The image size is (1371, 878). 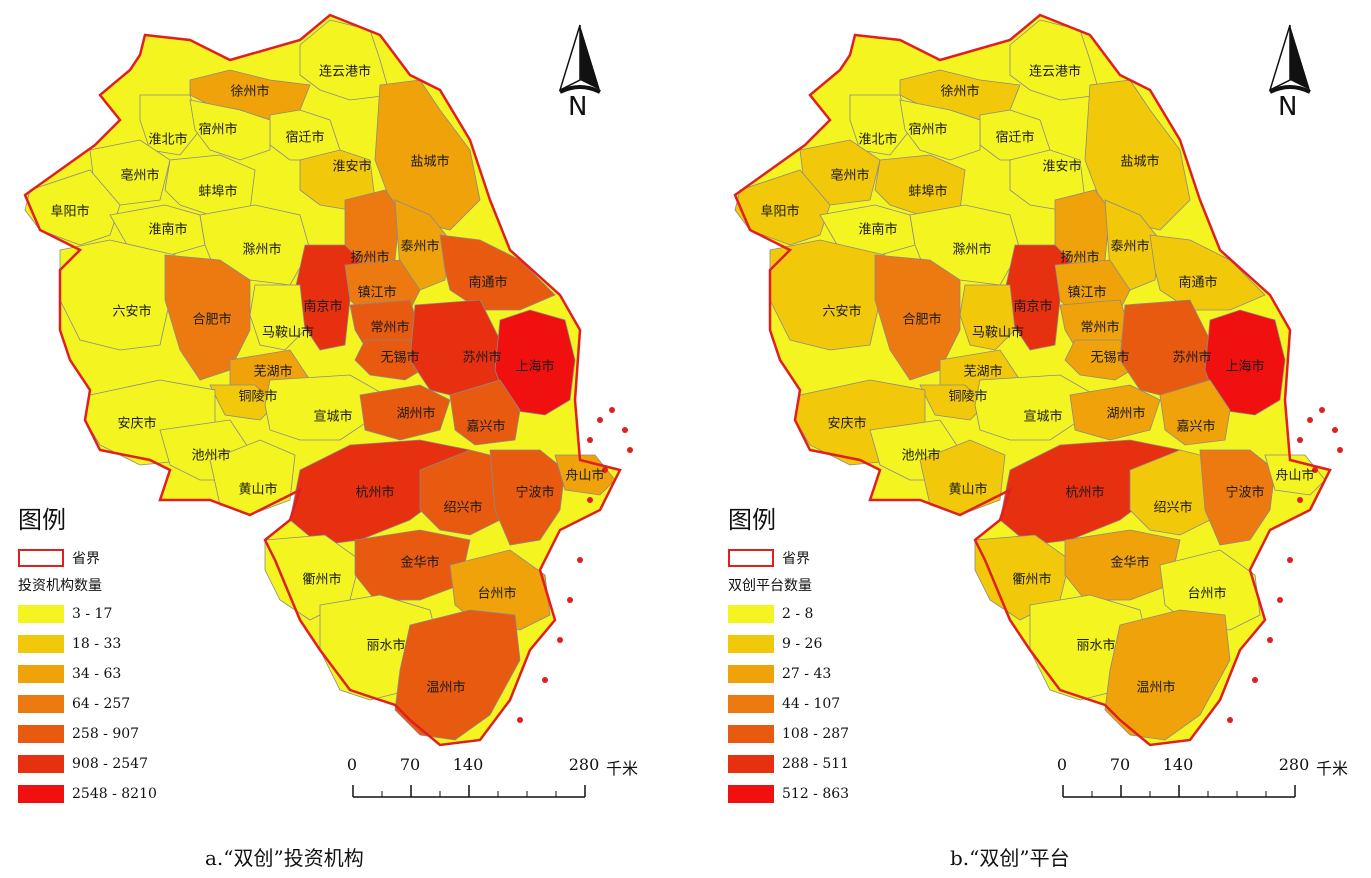 What do you see at coordinates (445, 688) in the screenshot?
I see `city-label: 温州市` at bounding box center [445, 688].